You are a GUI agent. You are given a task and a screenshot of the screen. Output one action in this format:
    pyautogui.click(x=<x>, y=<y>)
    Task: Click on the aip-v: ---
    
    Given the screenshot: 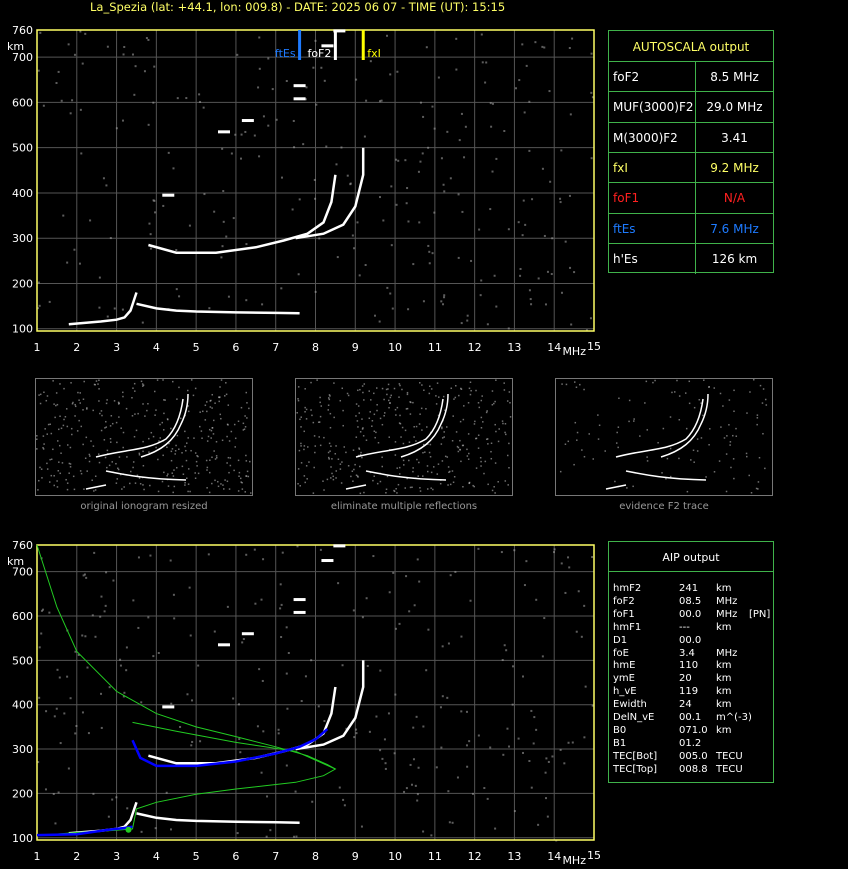 What is the action you would take?
    pyautogui.click(x=684, y=627)
    